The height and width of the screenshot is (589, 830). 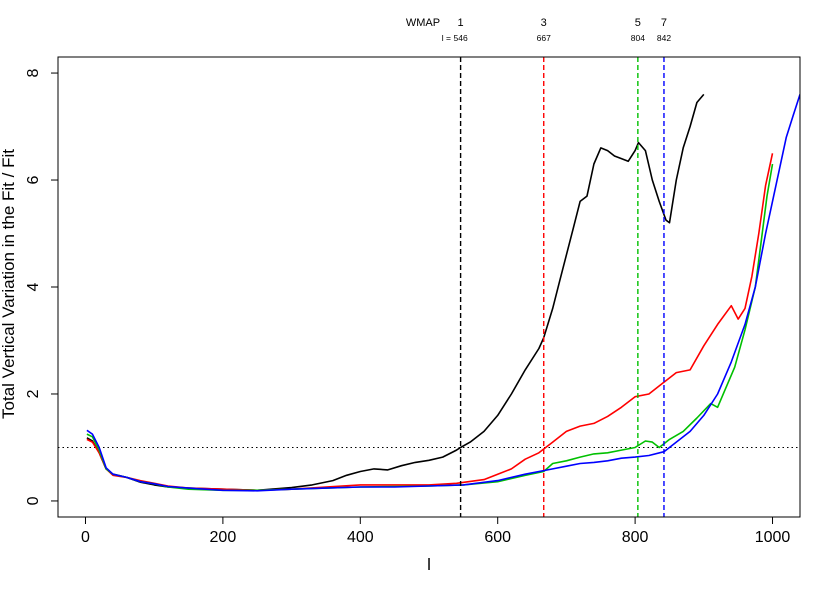 What do you see at coordinates (461, 23) in the screenshot?
I see `peak-number-label: 1` at bounding box center [461, 23].